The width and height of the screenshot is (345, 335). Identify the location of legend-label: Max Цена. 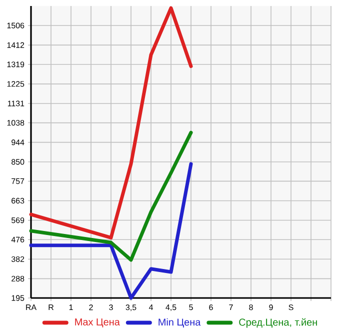
(97, 323).